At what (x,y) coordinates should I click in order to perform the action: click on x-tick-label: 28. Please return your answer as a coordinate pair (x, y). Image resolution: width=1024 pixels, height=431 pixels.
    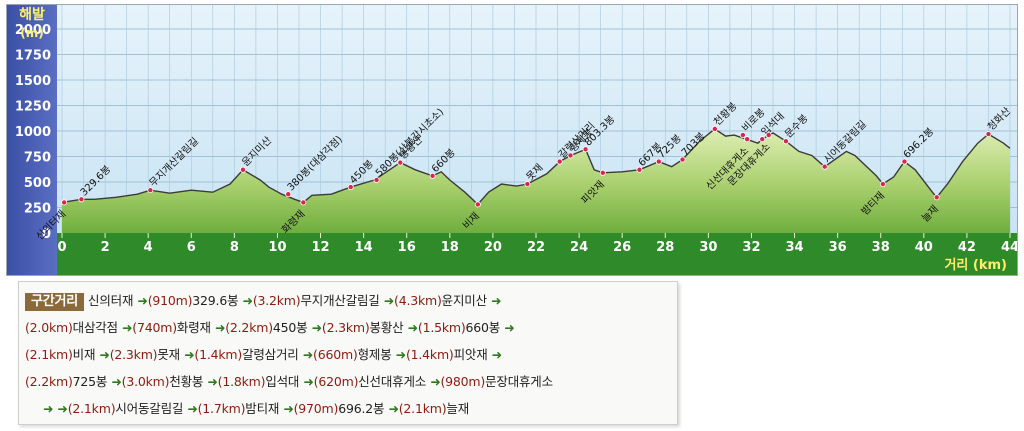
    Looking at the image, I should click on (665, 247).